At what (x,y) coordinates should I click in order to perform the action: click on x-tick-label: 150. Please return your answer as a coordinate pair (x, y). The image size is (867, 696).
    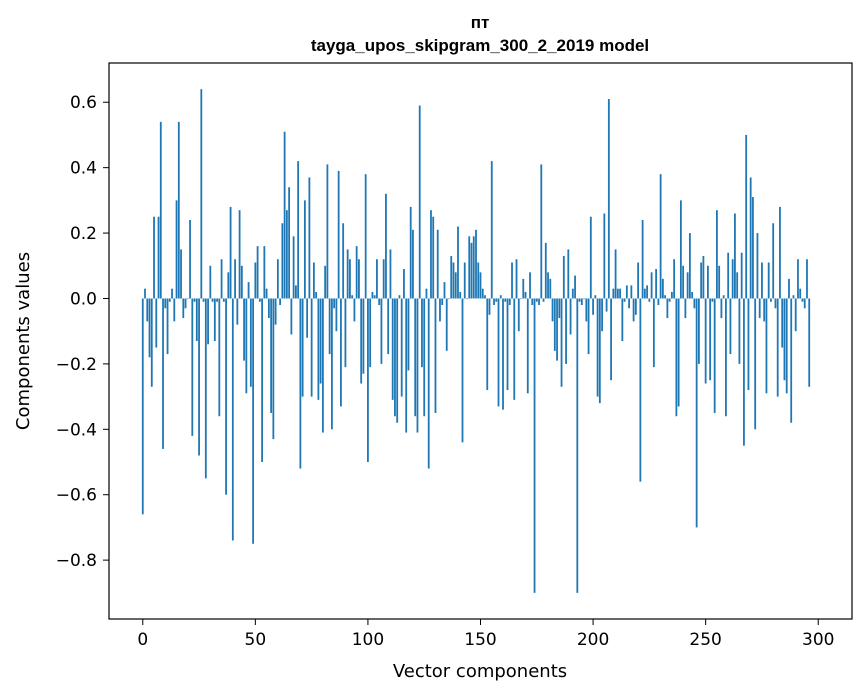
    Looking at the image, I should click on (480, 640).